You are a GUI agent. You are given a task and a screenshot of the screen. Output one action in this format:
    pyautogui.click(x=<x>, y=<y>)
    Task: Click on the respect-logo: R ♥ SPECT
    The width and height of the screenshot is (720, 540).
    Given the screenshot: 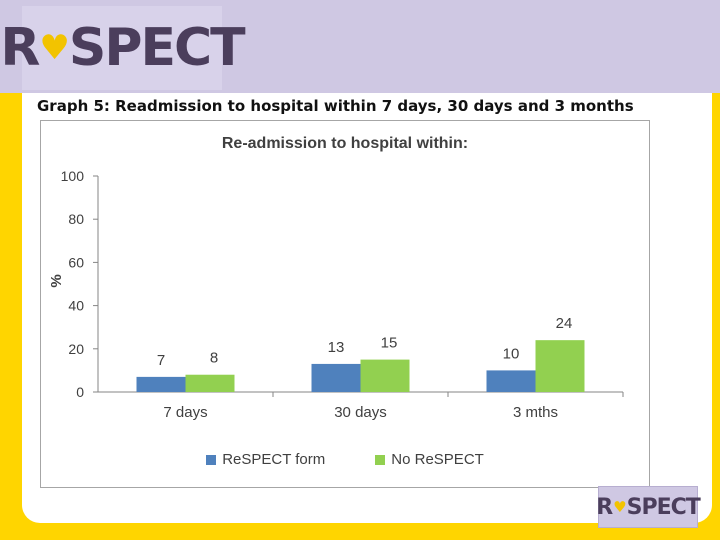 What is the action you would take?
    pyautogui.click(x=123, y=48)
    